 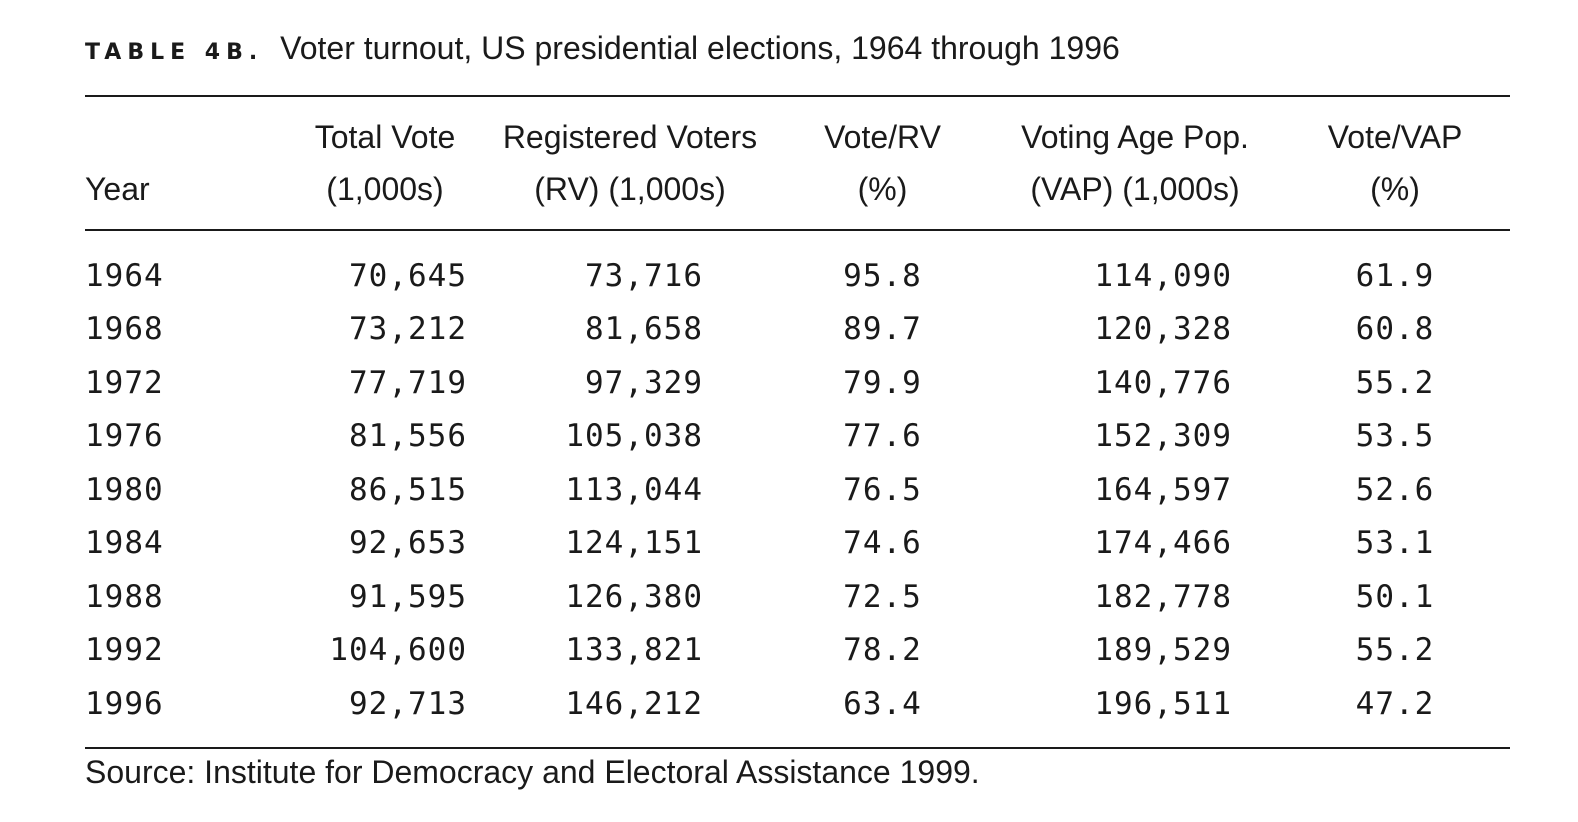 I want to click on cell-total-vote: 73,212, so click(x=408, y=329).